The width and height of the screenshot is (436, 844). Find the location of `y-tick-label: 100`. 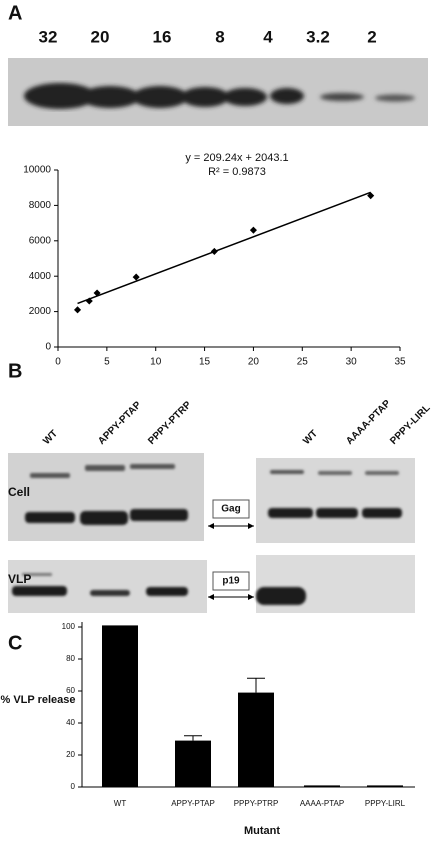

y-tick-label: 100 is located at coordinates (69, 626).